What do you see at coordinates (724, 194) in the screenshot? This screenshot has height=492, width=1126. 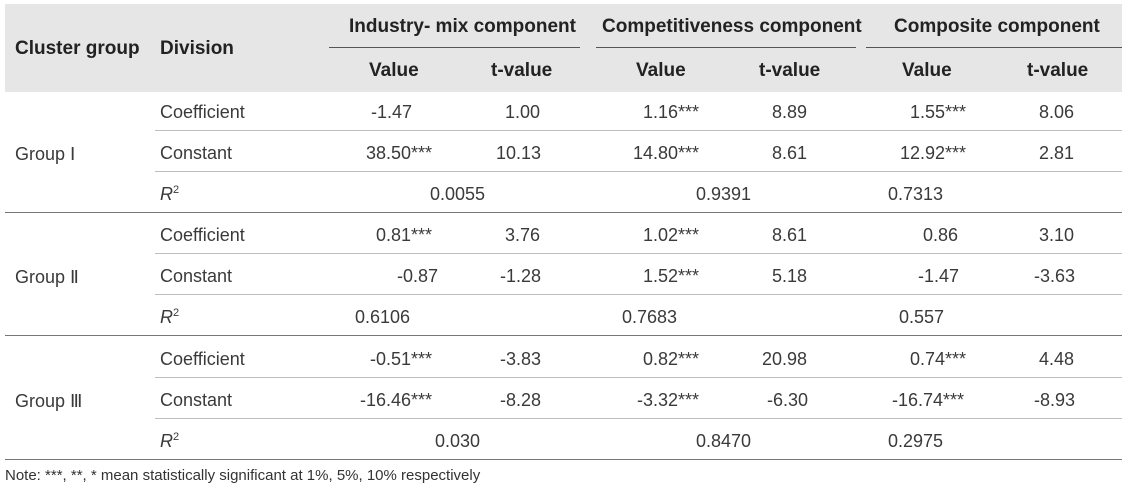 I see `cell-competitiveness-r2: 0.9391` at bounding box center [724, 194].